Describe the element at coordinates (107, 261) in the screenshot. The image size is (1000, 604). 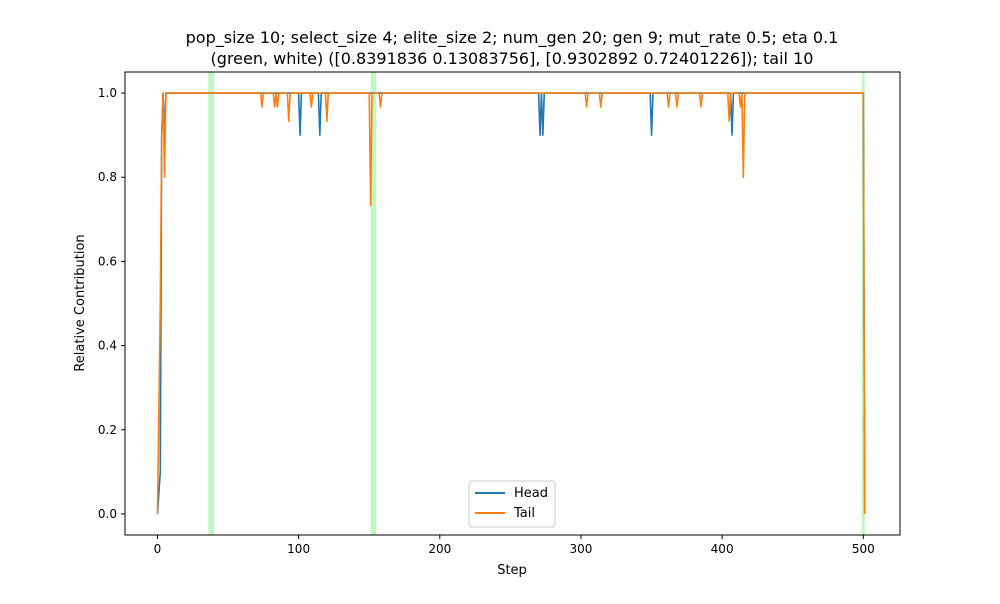
I see `y-tick-label: 0.6` at that location.